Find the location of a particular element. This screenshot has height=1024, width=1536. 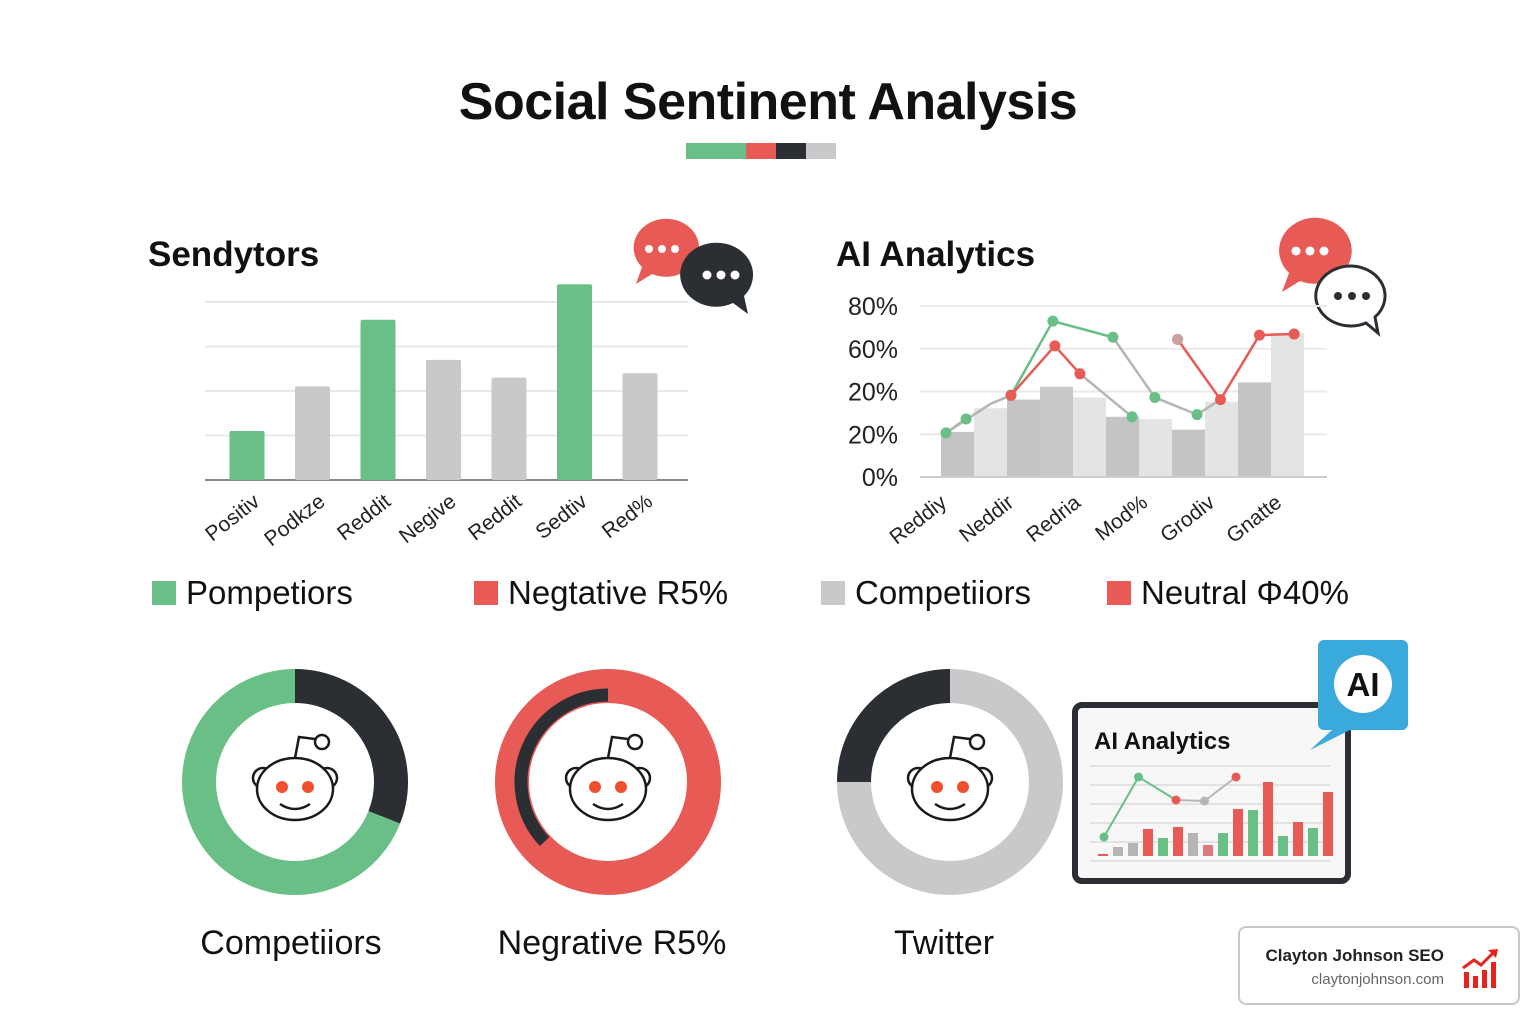

chat-bubble-outline-icon is located at coordinates (1350, 300).